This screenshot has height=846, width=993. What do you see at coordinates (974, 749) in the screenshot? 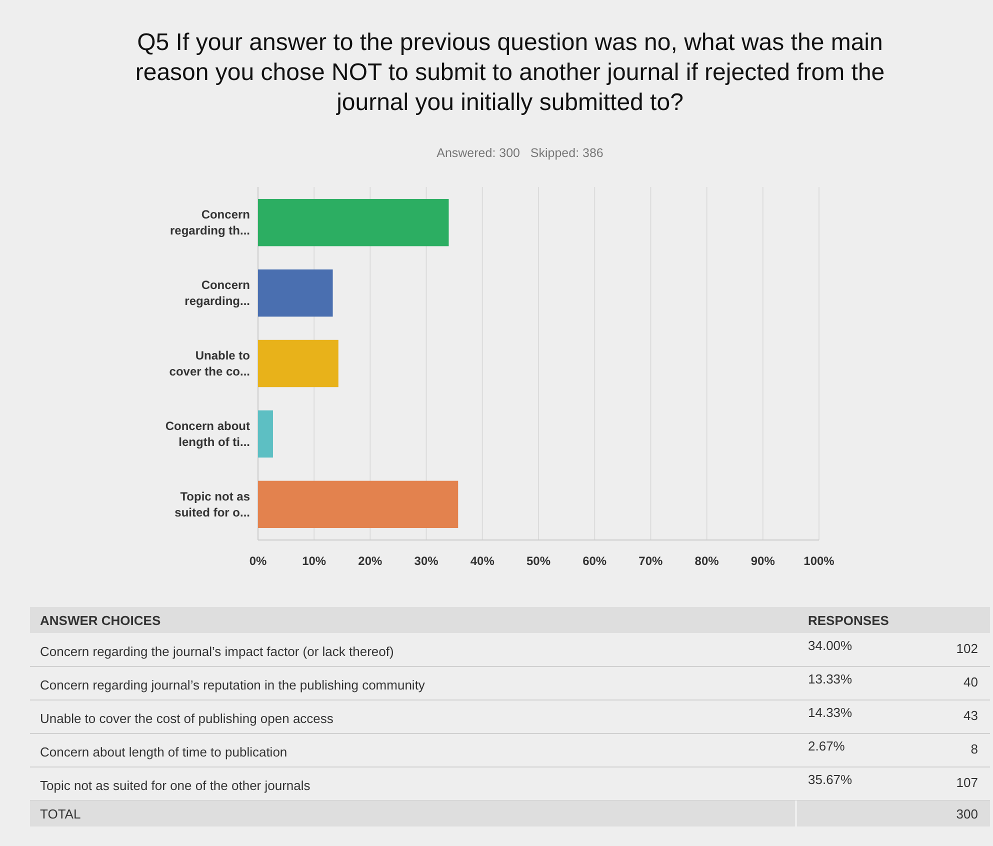
I see `data-label: 8` at bounding box center [974, 749].